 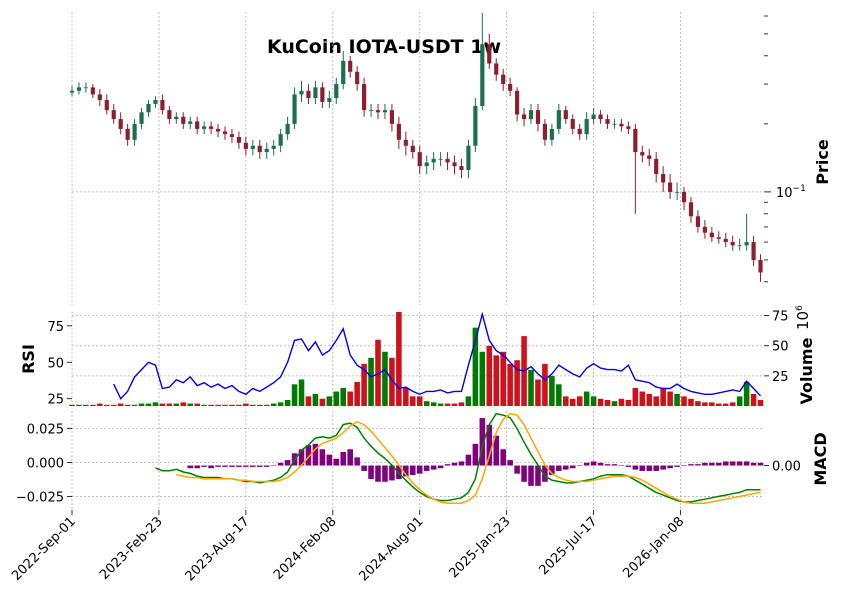 What do you see at coordinates (653, 547) in the screenshot?
I see `x-tick-label: 2026-Jan-08` at bounding box center [653, 547].